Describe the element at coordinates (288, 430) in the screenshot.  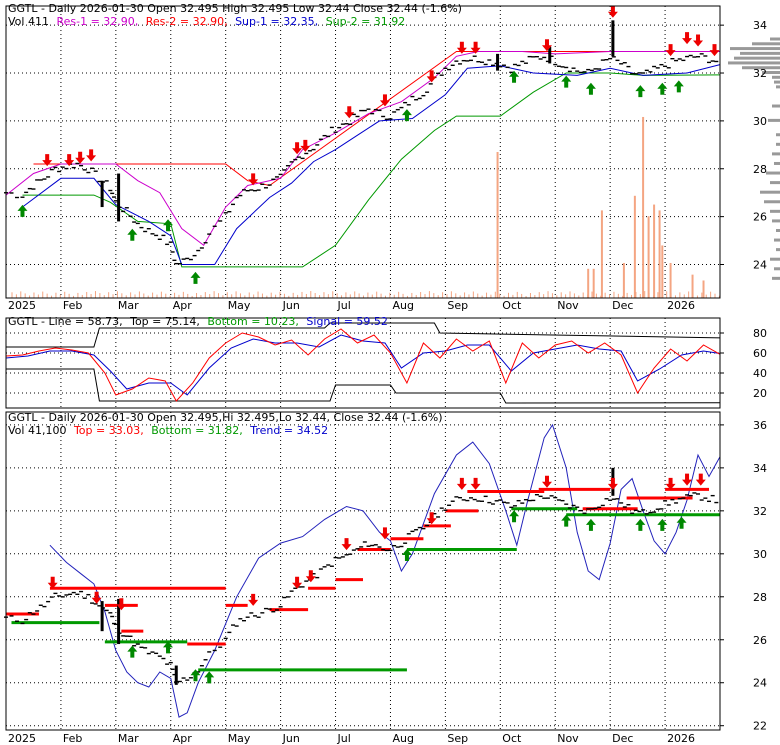
I see `trend-trend-label: Trend = 34.52` at that location.